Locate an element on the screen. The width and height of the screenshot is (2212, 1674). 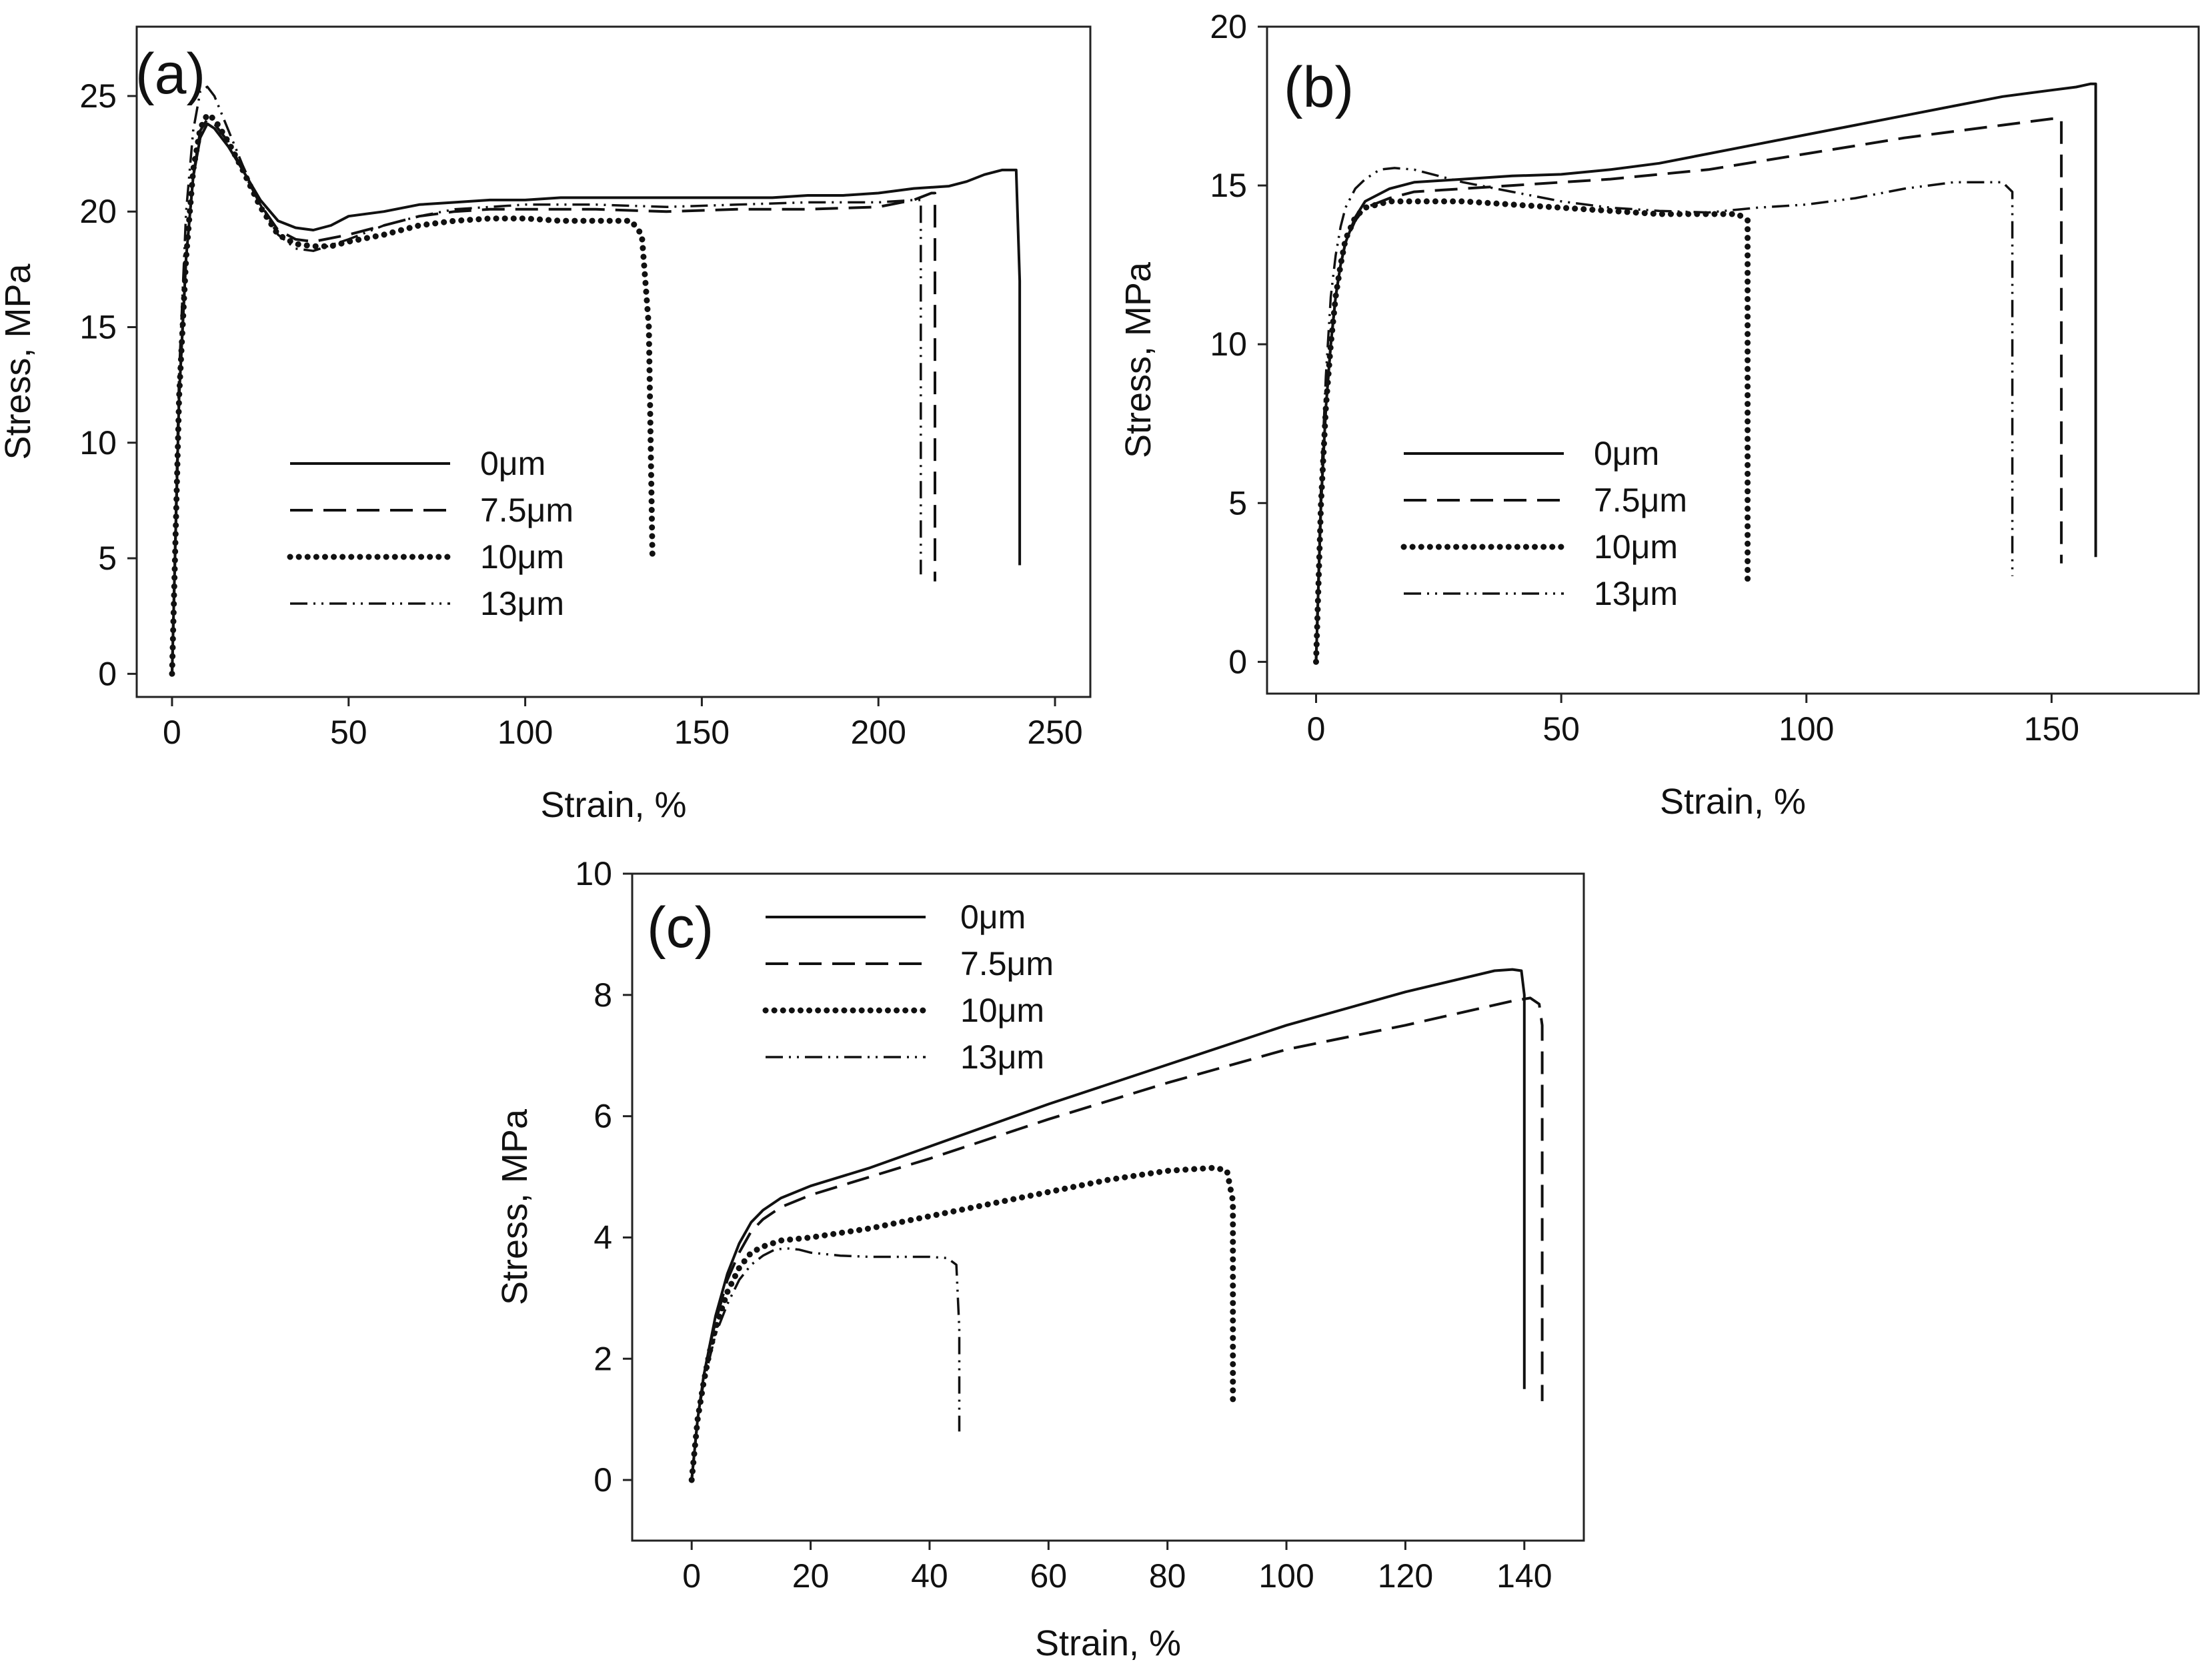
x-tick-label: 80 is located at coordinates (1167, 1576).